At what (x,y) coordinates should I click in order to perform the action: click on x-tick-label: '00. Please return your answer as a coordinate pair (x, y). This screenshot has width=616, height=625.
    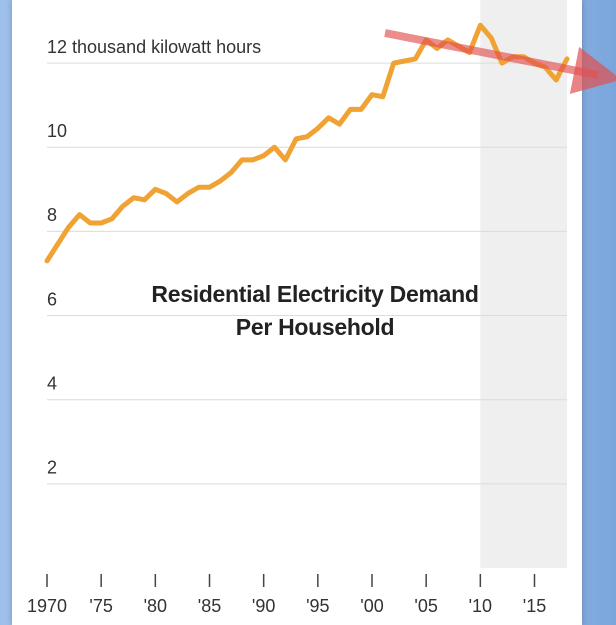
    Looking at the image, I should click on (371, 606).